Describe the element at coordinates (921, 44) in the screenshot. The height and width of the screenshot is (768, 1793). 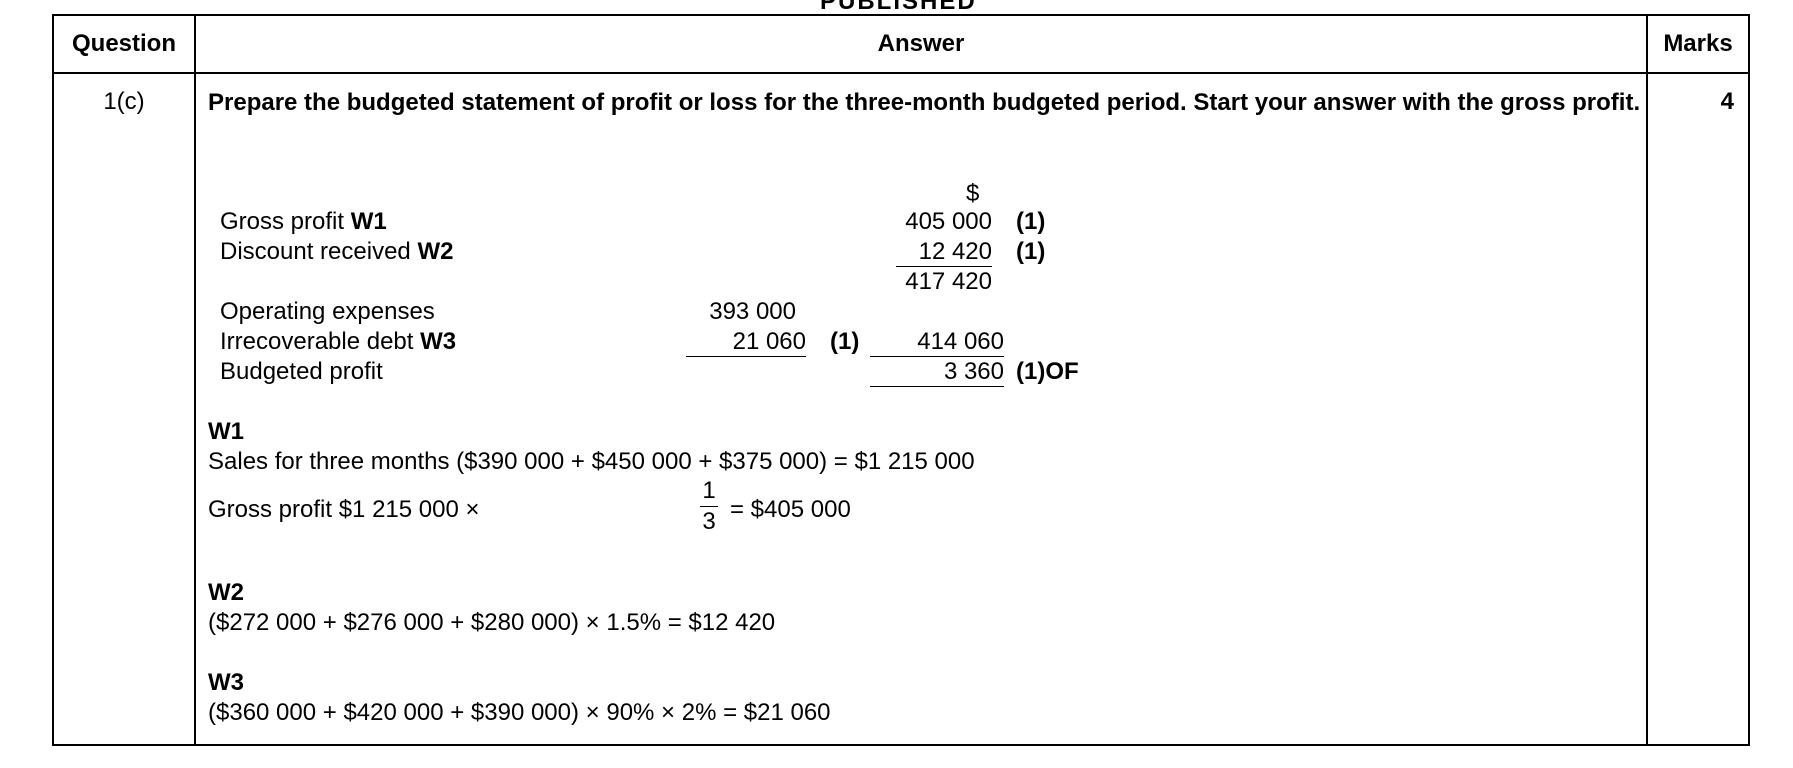
I see `answer-header: Answer` at that location.